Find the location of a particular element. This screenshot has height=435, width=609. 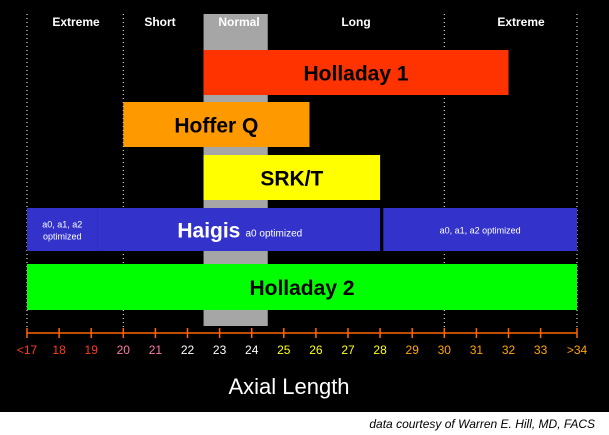

bar-srk-t is located at coordinates (292, 177).